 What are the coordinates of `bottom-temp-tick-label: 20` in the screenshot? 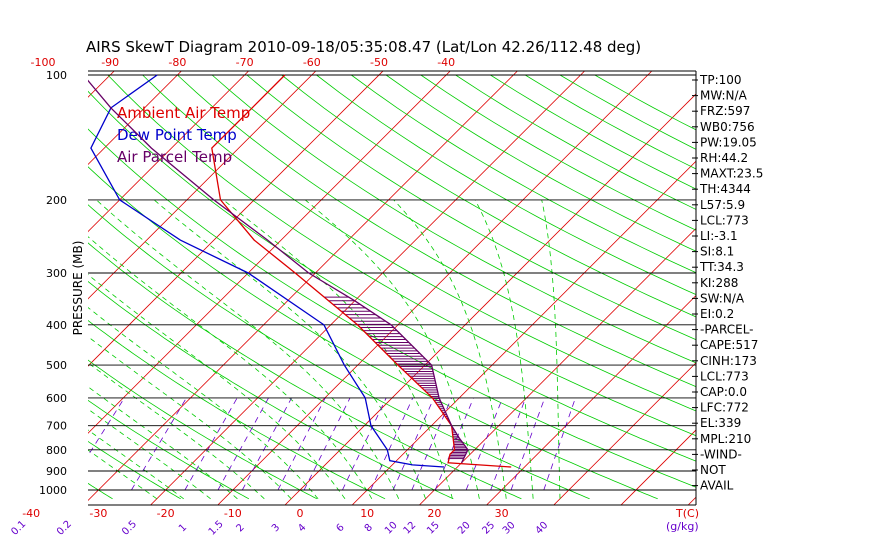 It's located at (434, 513).